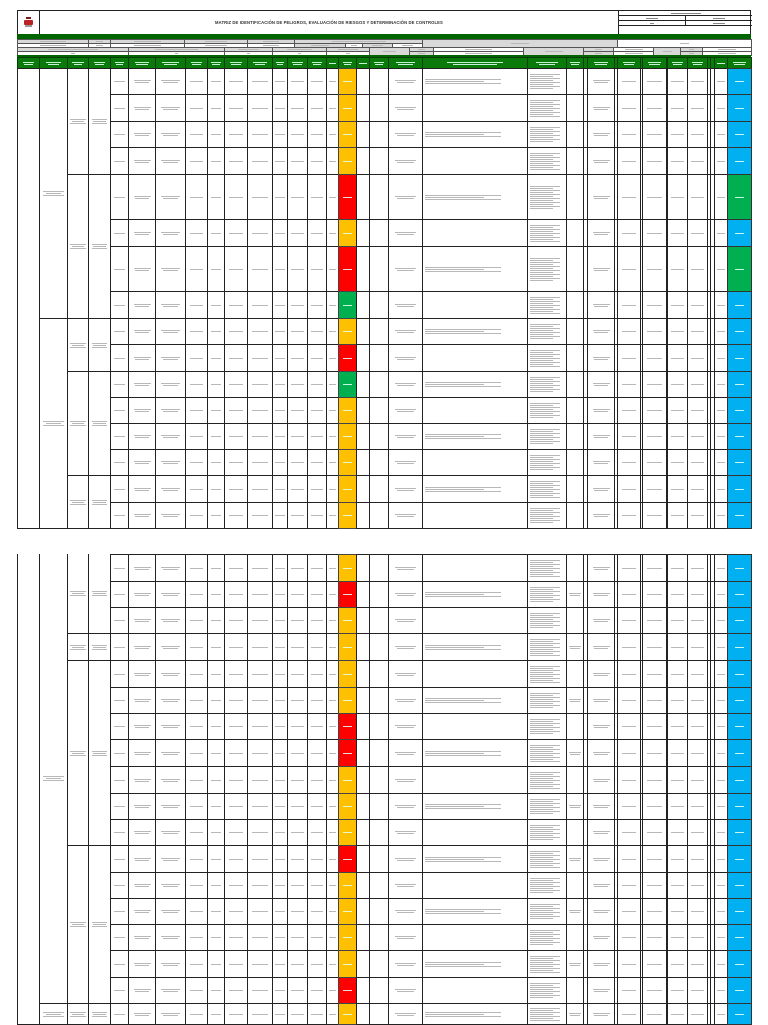 The width and height of the screenshot is (768, 1025). I want to click on green-band, so click(384, 56).